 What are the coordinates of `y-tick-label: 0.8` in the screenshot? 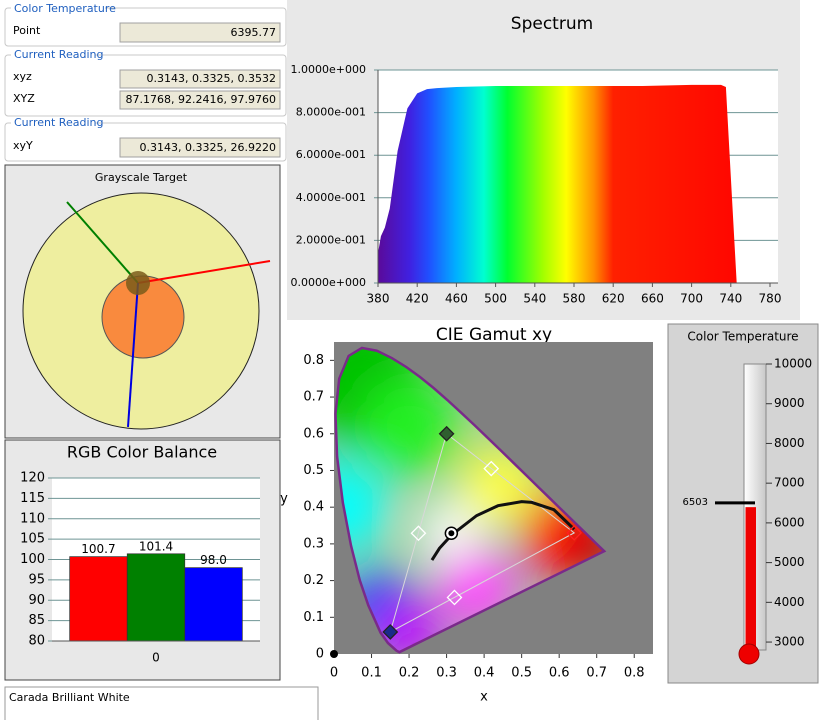 It's located at (313, 360).